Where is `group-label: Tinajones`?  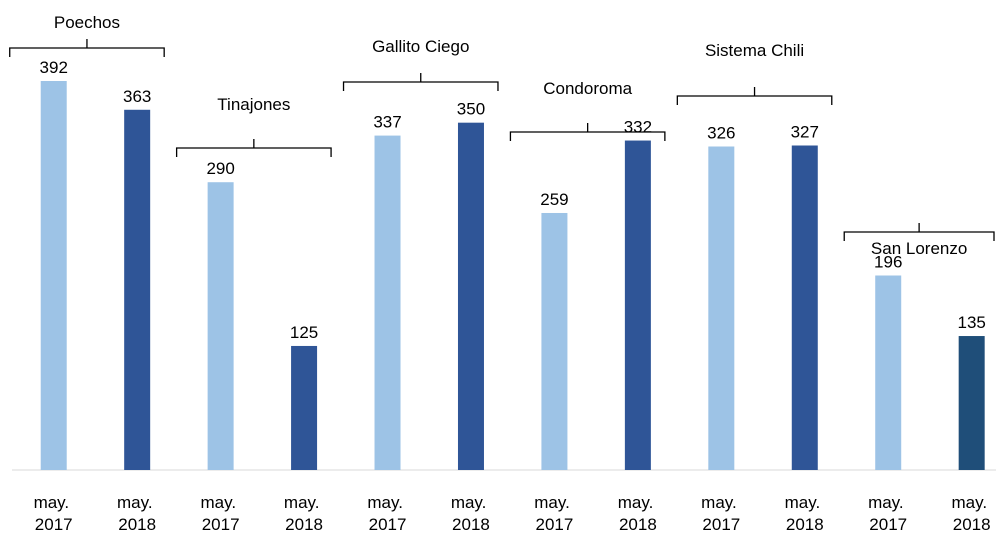
group-label: Tinajones is located at coordinates (253, 104).